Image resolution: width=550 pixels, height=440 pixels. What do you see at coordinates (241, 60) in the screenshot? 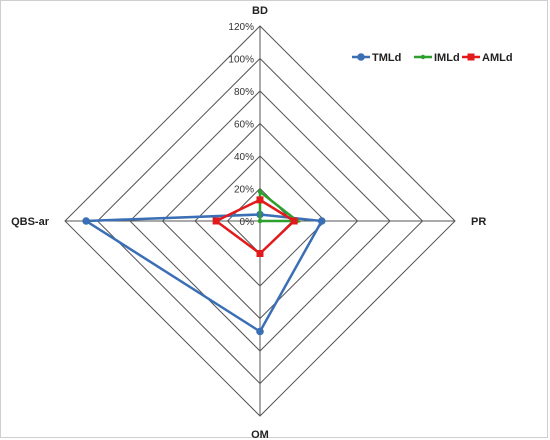
I see `tick-label: 100%` at bounding box center [241, 60].